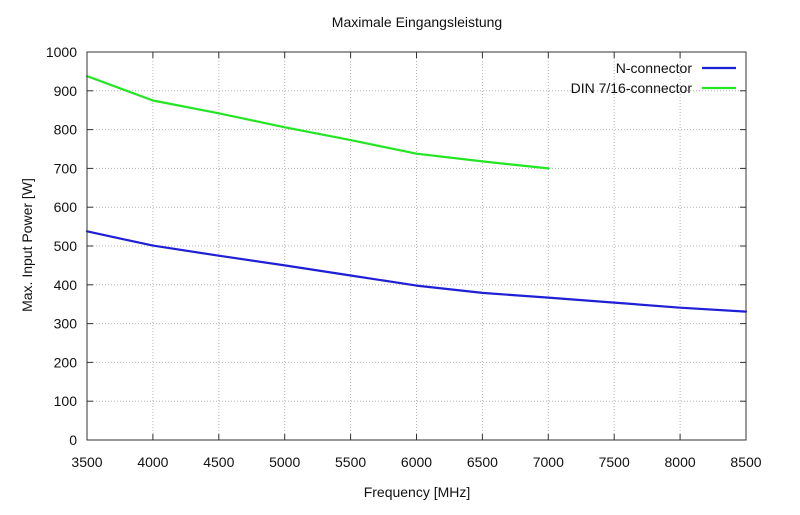 The width and height of the screenshot is (800, 515). I want to click on y-tick-label: 500, so click(66, 246).